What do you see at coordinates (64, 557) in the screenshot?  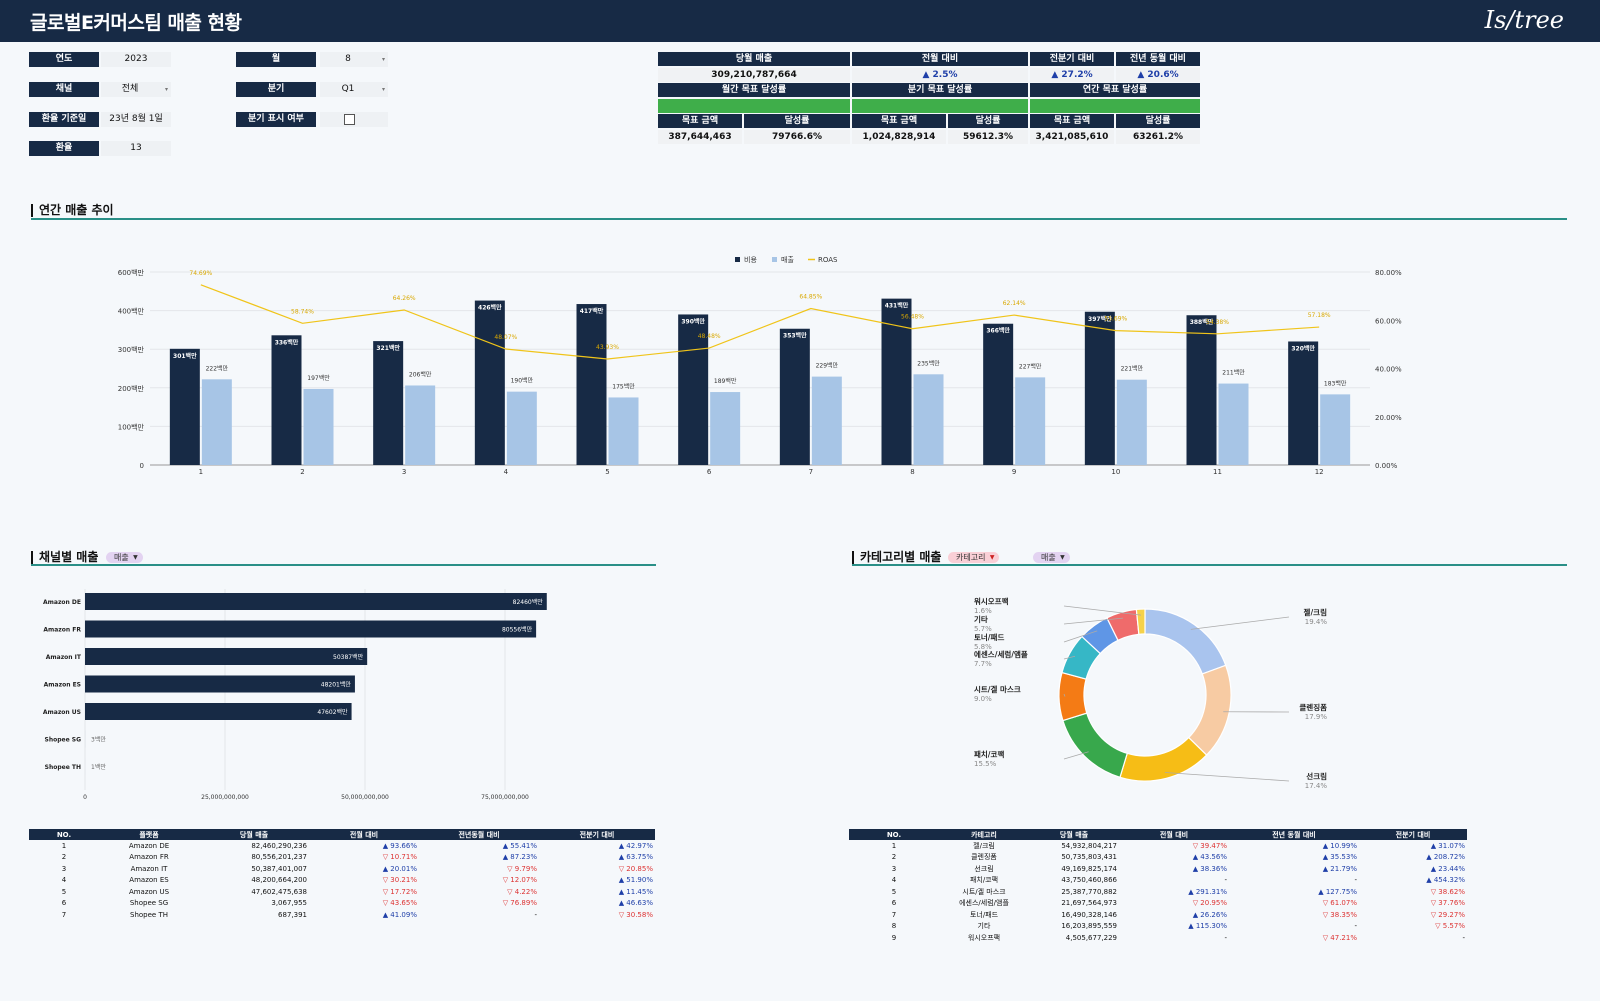 I see `channel-sales-title: 채널별 매출` at bounding box center [64, 557].